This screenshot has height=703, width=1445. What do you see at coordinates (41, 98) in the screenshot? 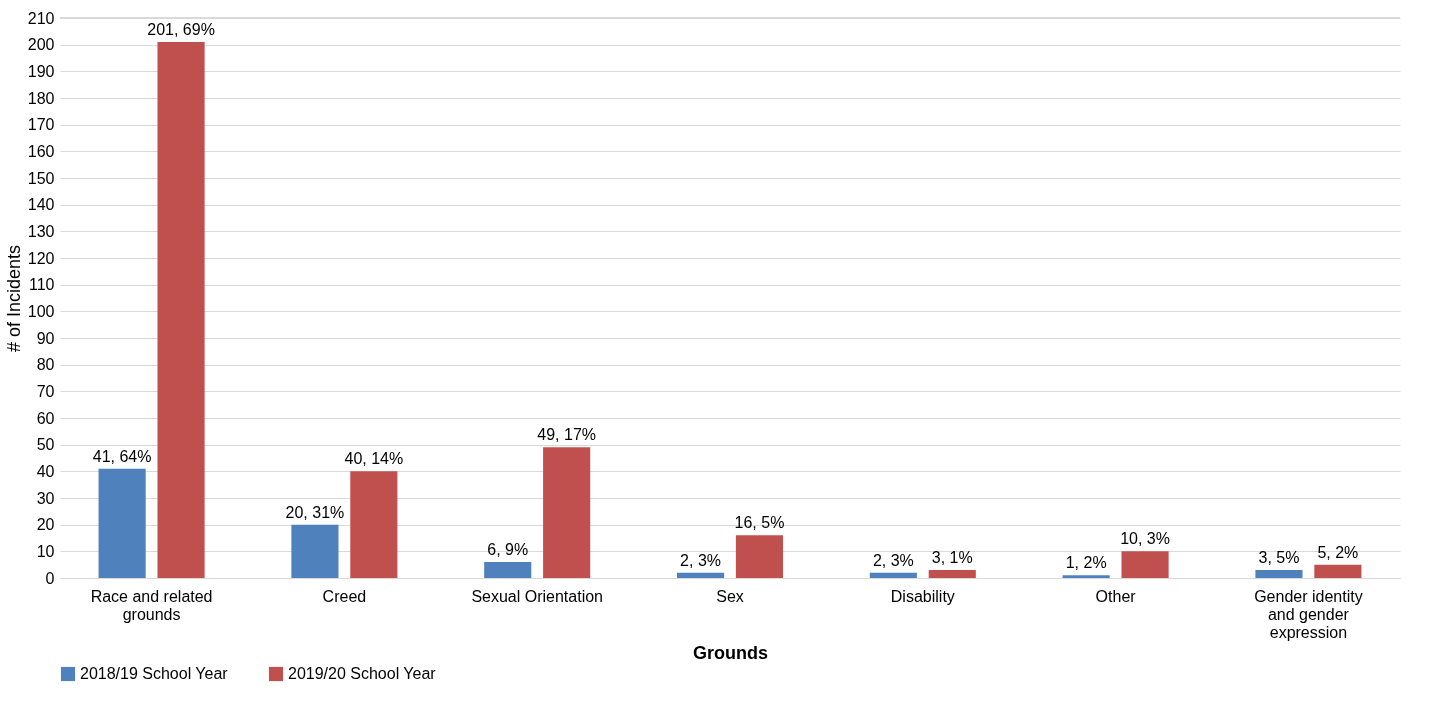
I see `y-tick-label: 180` at bounding box center [41, 98].